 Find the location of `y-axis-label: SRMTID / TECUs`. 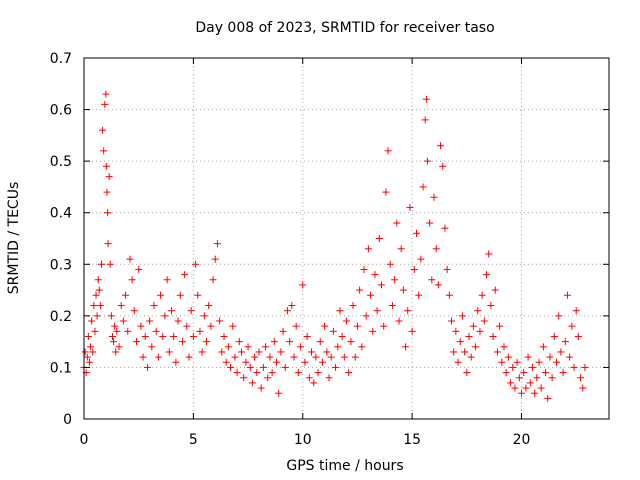

y-axis-label: SRMTID / TECUs is located at coordinates (14, 238).